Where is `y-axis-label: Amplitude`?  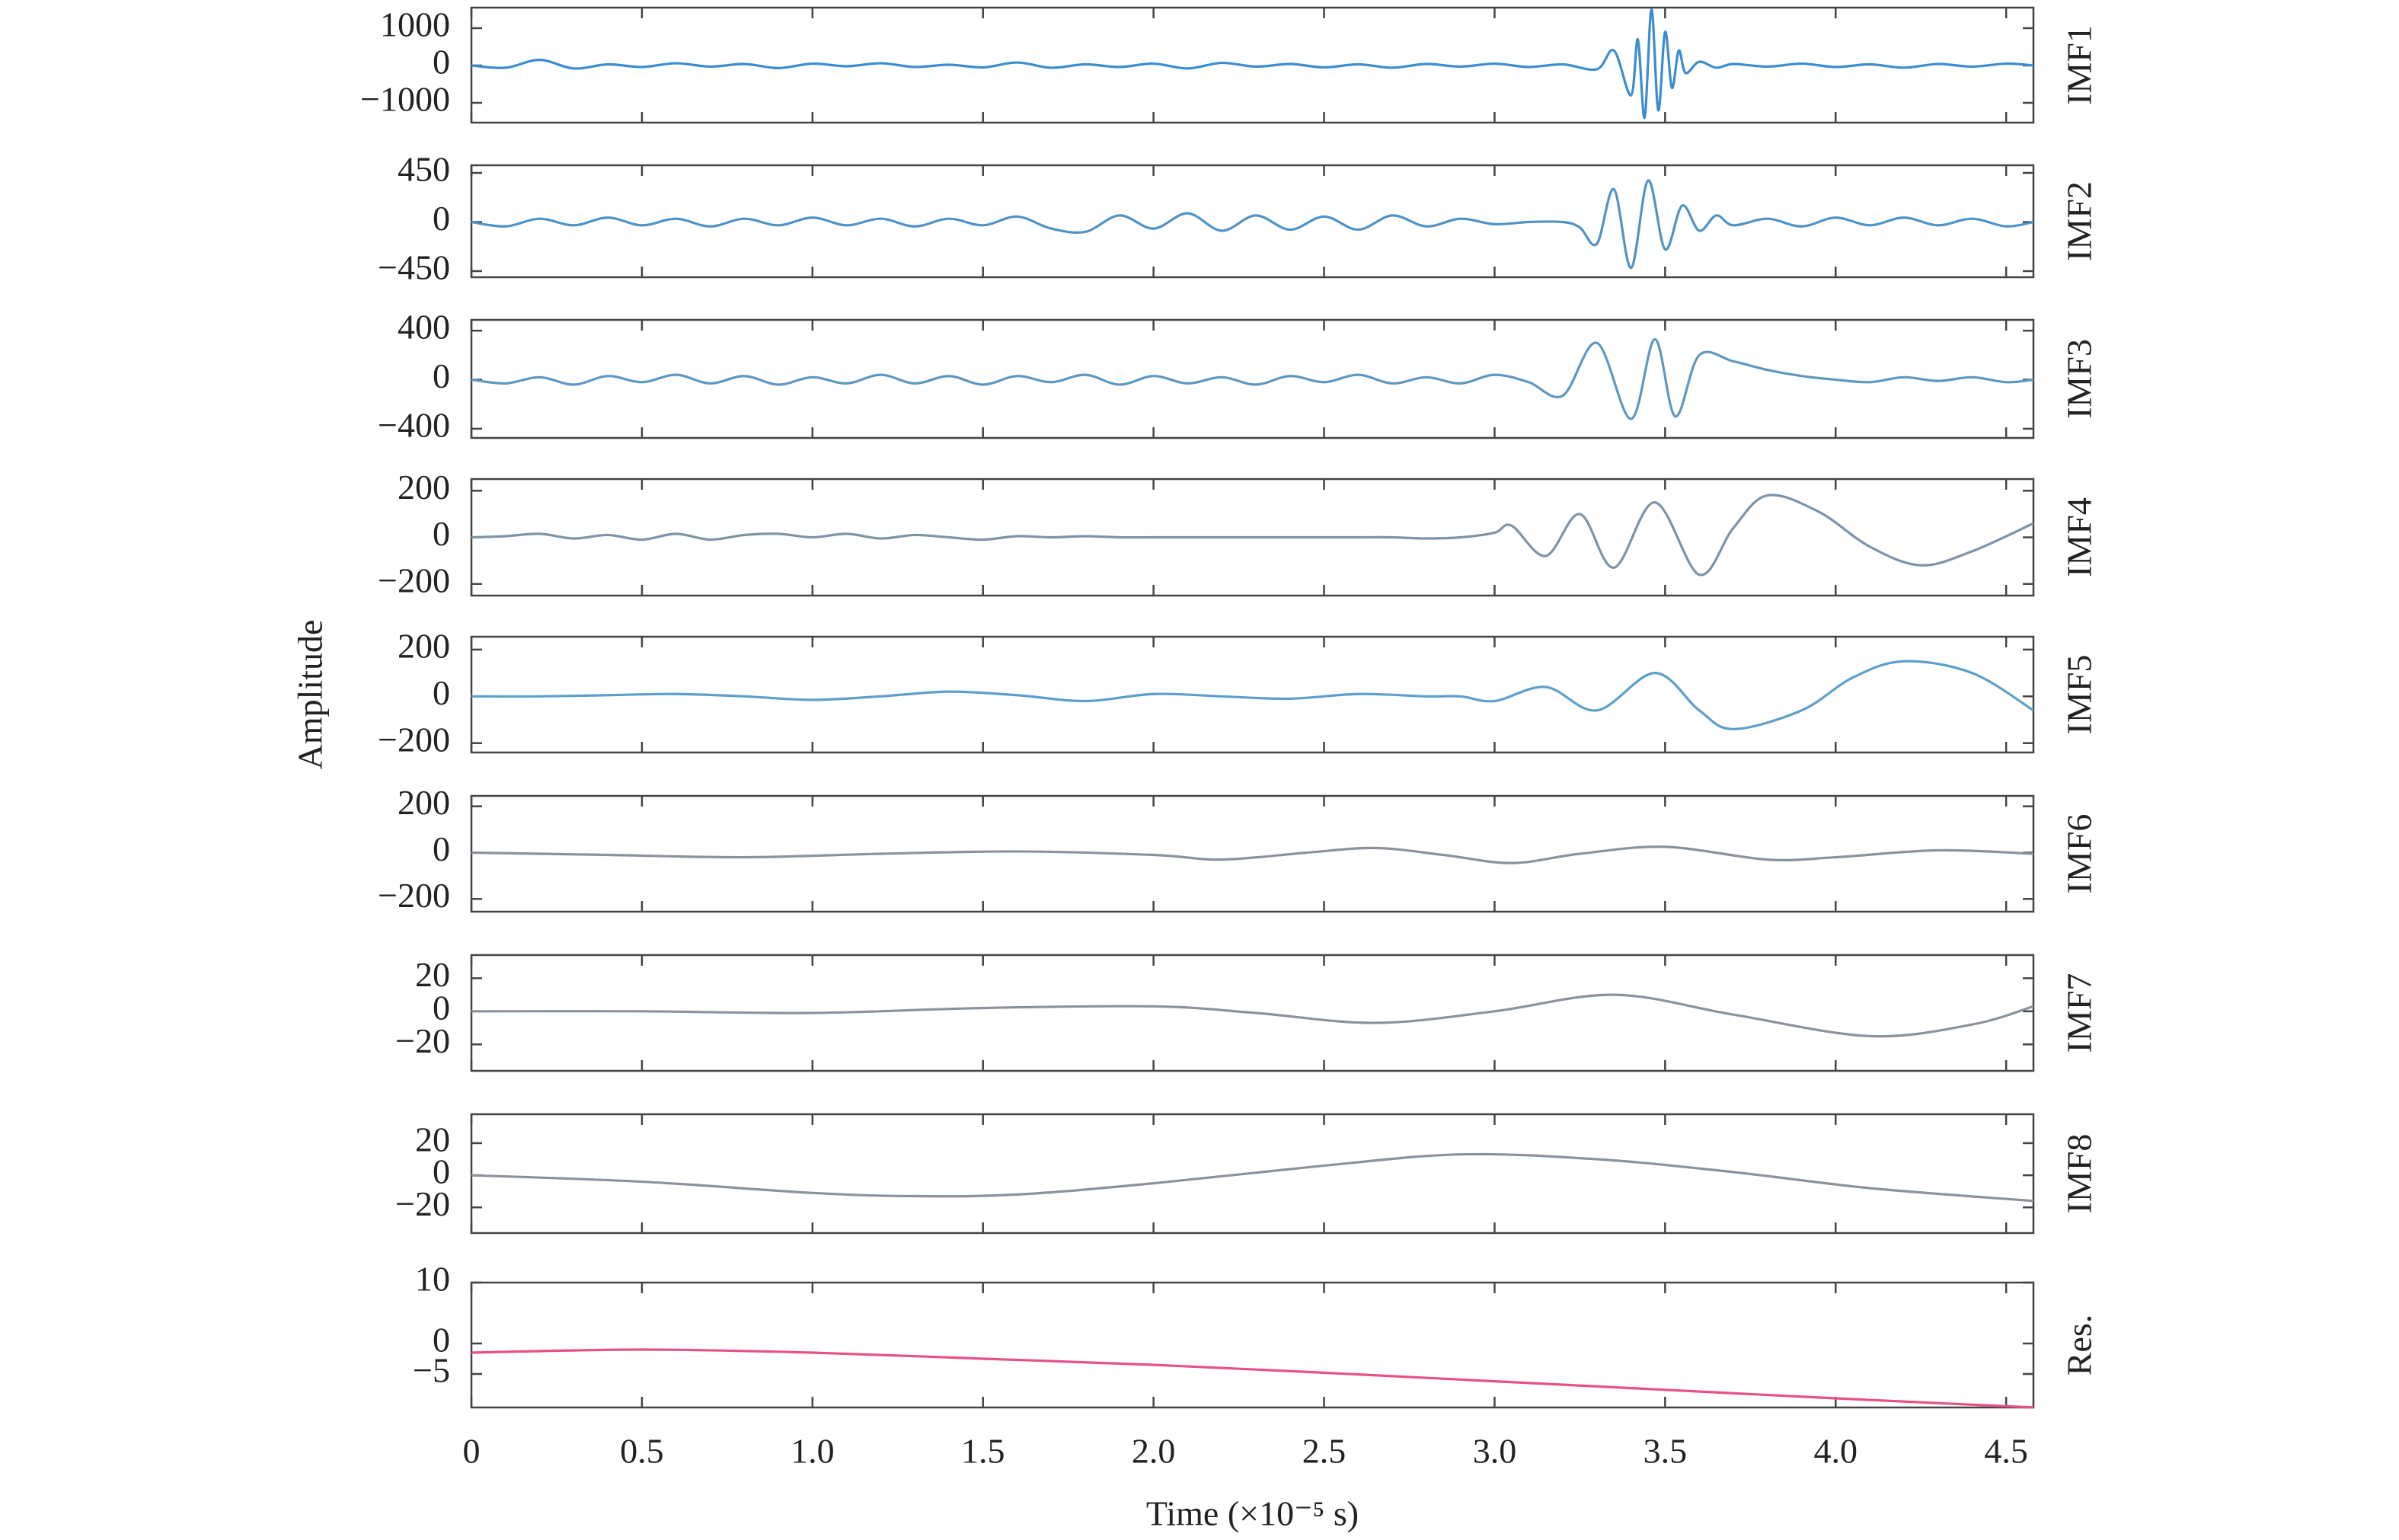
y-axis-label: Amplitude is located at coordinates (310, 695).